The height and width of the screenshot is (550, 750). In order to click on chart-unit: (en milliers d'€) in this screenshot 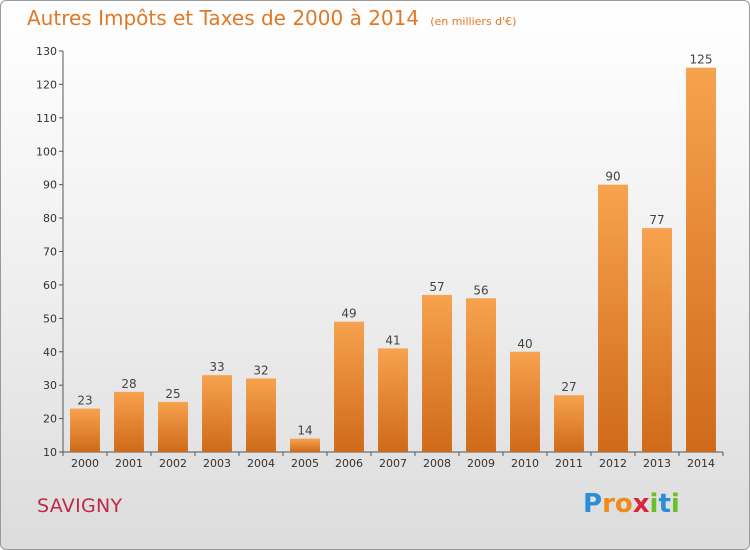, I will do `click(473, 21)`.